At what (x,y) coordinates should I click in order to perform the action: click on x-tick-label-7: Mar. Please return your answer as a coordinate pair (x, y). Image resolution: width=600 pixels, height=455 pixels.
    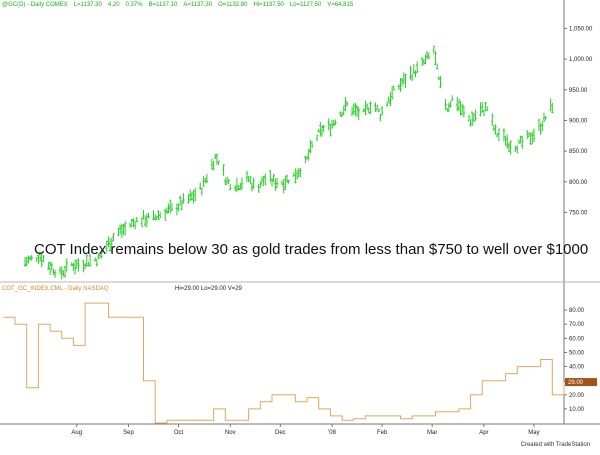
    Looking at the image, I should click on (432, 433).